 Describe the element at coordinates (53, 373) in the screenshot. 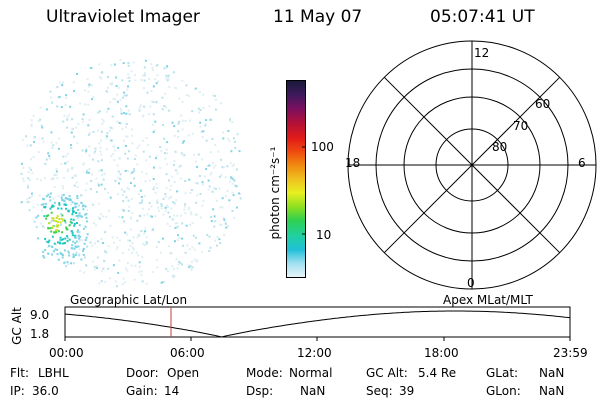

I see `status-flt-value: LBHL` at that location.